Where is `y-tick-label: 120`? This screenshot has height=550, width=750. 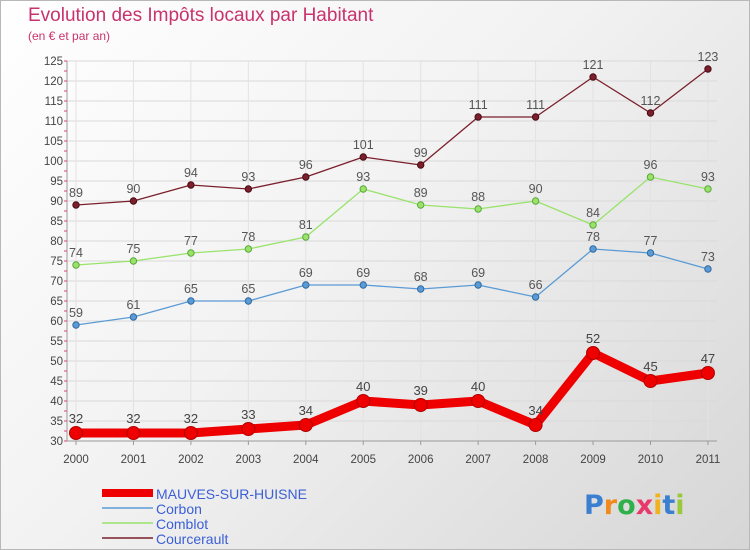 y-tick-label: 120 is located at coordinates (53, 82).